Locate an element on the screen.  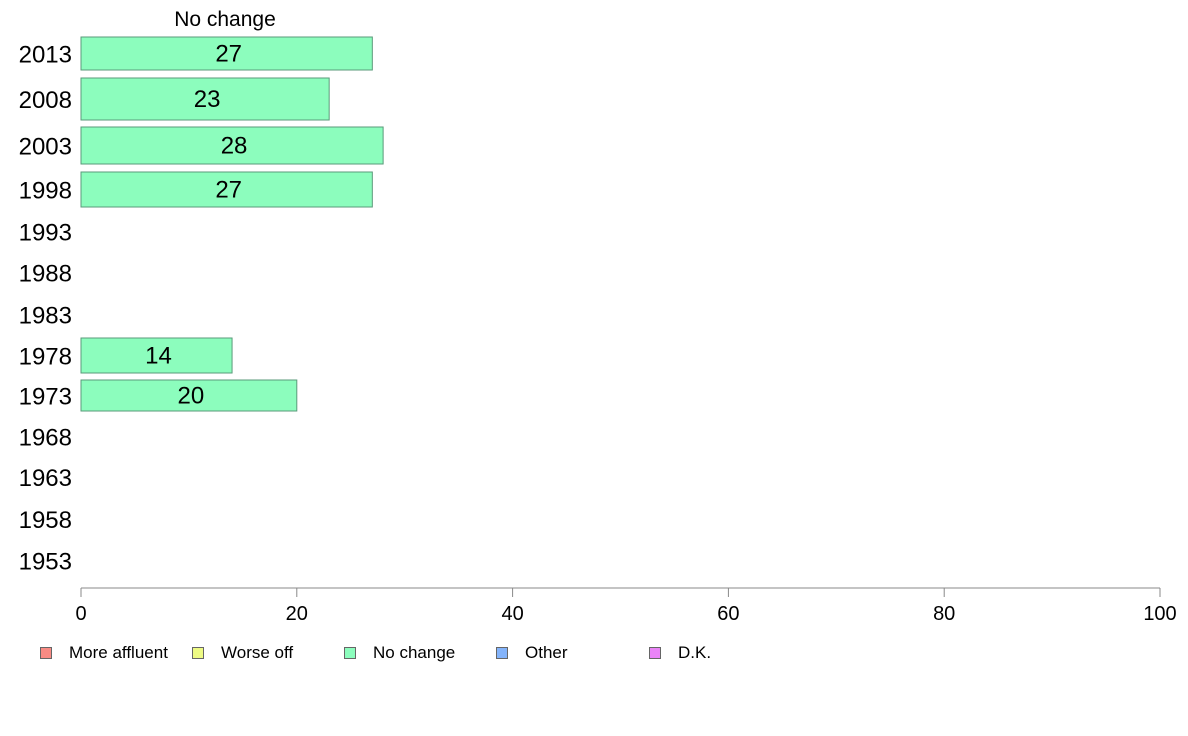
legend-item-worse-off: Worse off is located at coordinates (242, 653).